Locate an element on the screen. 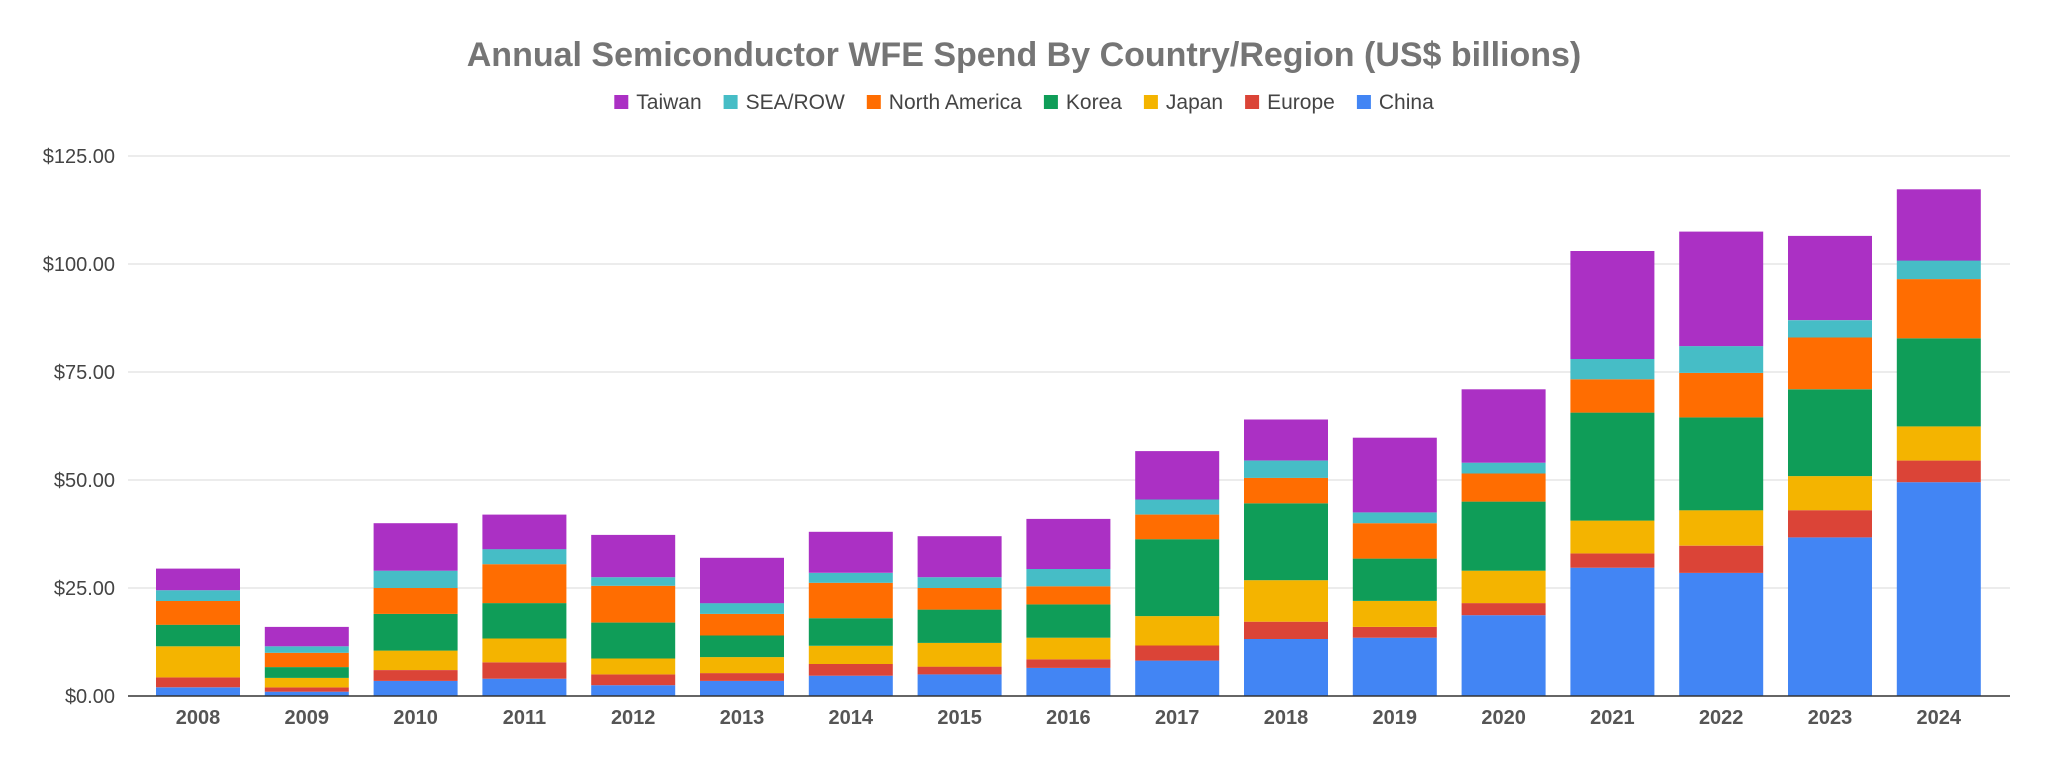  bar-segment-europe-2024 is located at coordinates (1938, 471).